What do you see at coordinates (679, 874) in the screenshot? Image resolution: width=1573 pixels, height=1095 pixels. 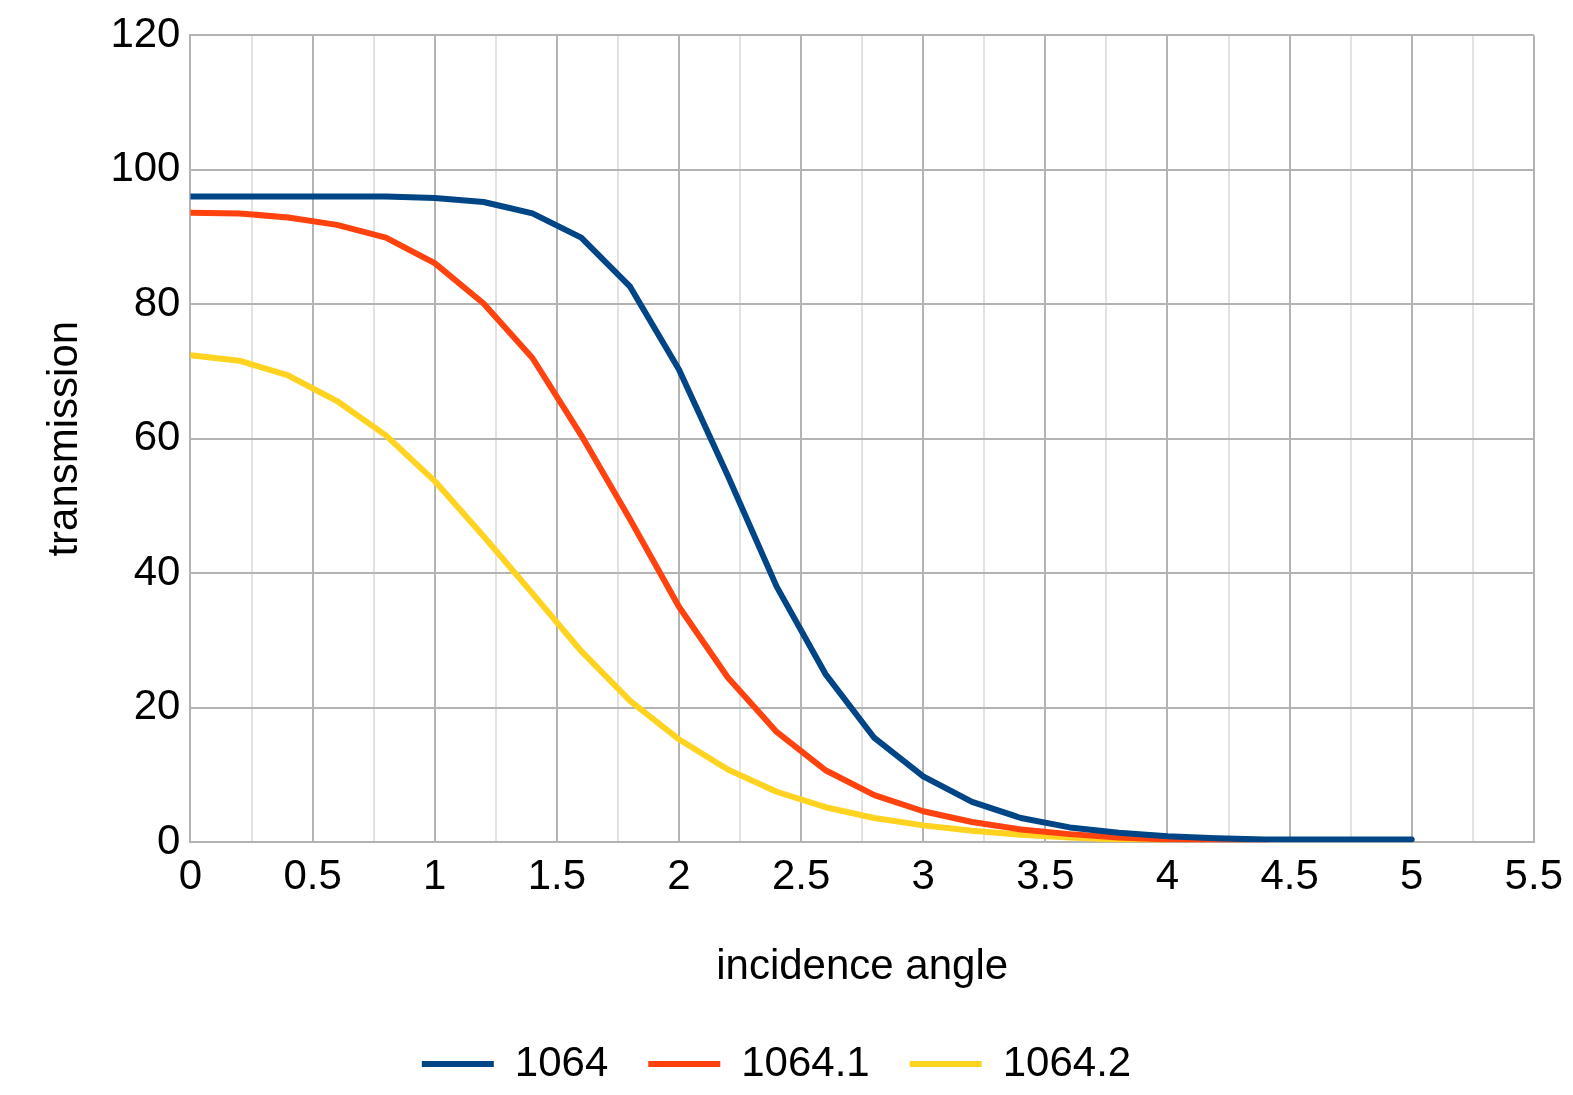 I see `x-tick-label: 2` at bounding box center [679, 874].